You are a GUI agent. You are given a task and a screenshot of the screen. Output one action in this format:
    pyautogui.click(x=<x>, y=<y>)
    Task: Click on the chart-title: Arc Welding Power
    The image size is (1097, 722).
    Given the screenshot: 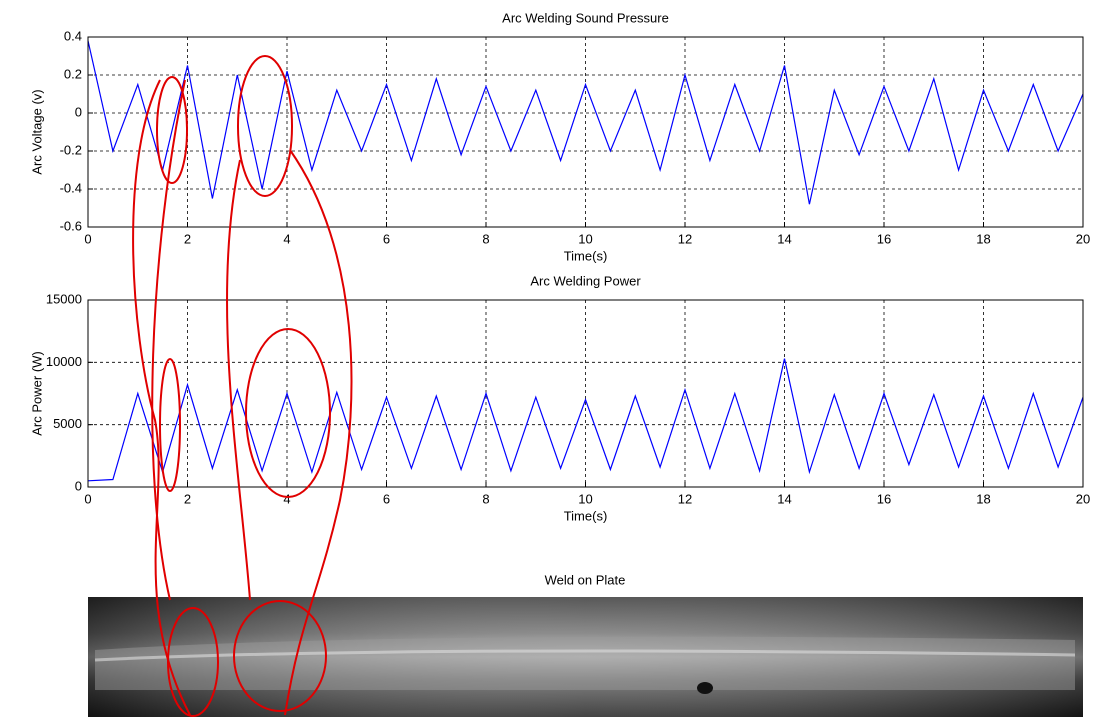 What is the action you would take?
    pyautogui.click(x=585, y=280)
    